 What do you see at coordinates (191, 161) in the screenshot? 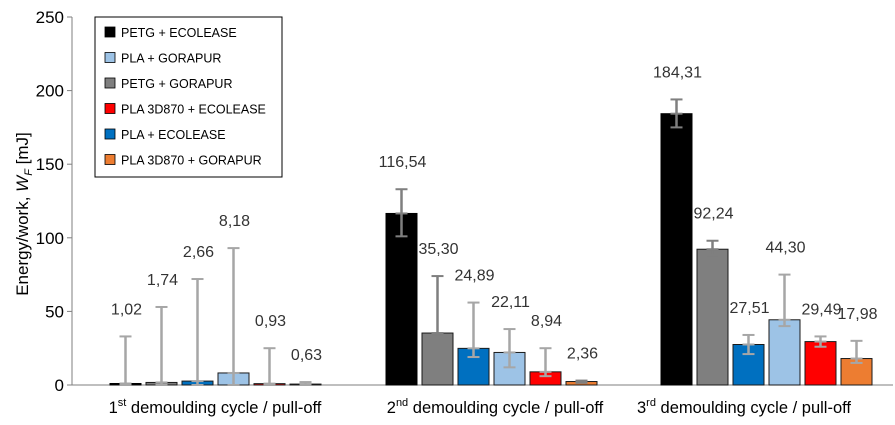
I see `legend-label: PLA 3D870 + GORAPUR` at bounding box center [191, 161].